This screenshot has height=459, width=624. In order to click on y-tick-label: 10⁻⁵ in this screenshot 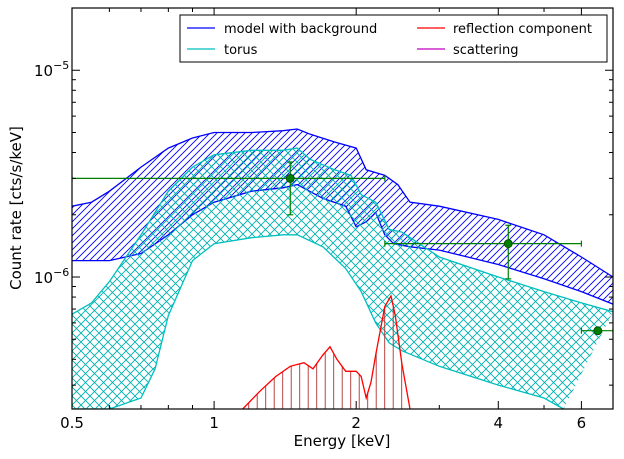, I will do `click(51, 69)`.